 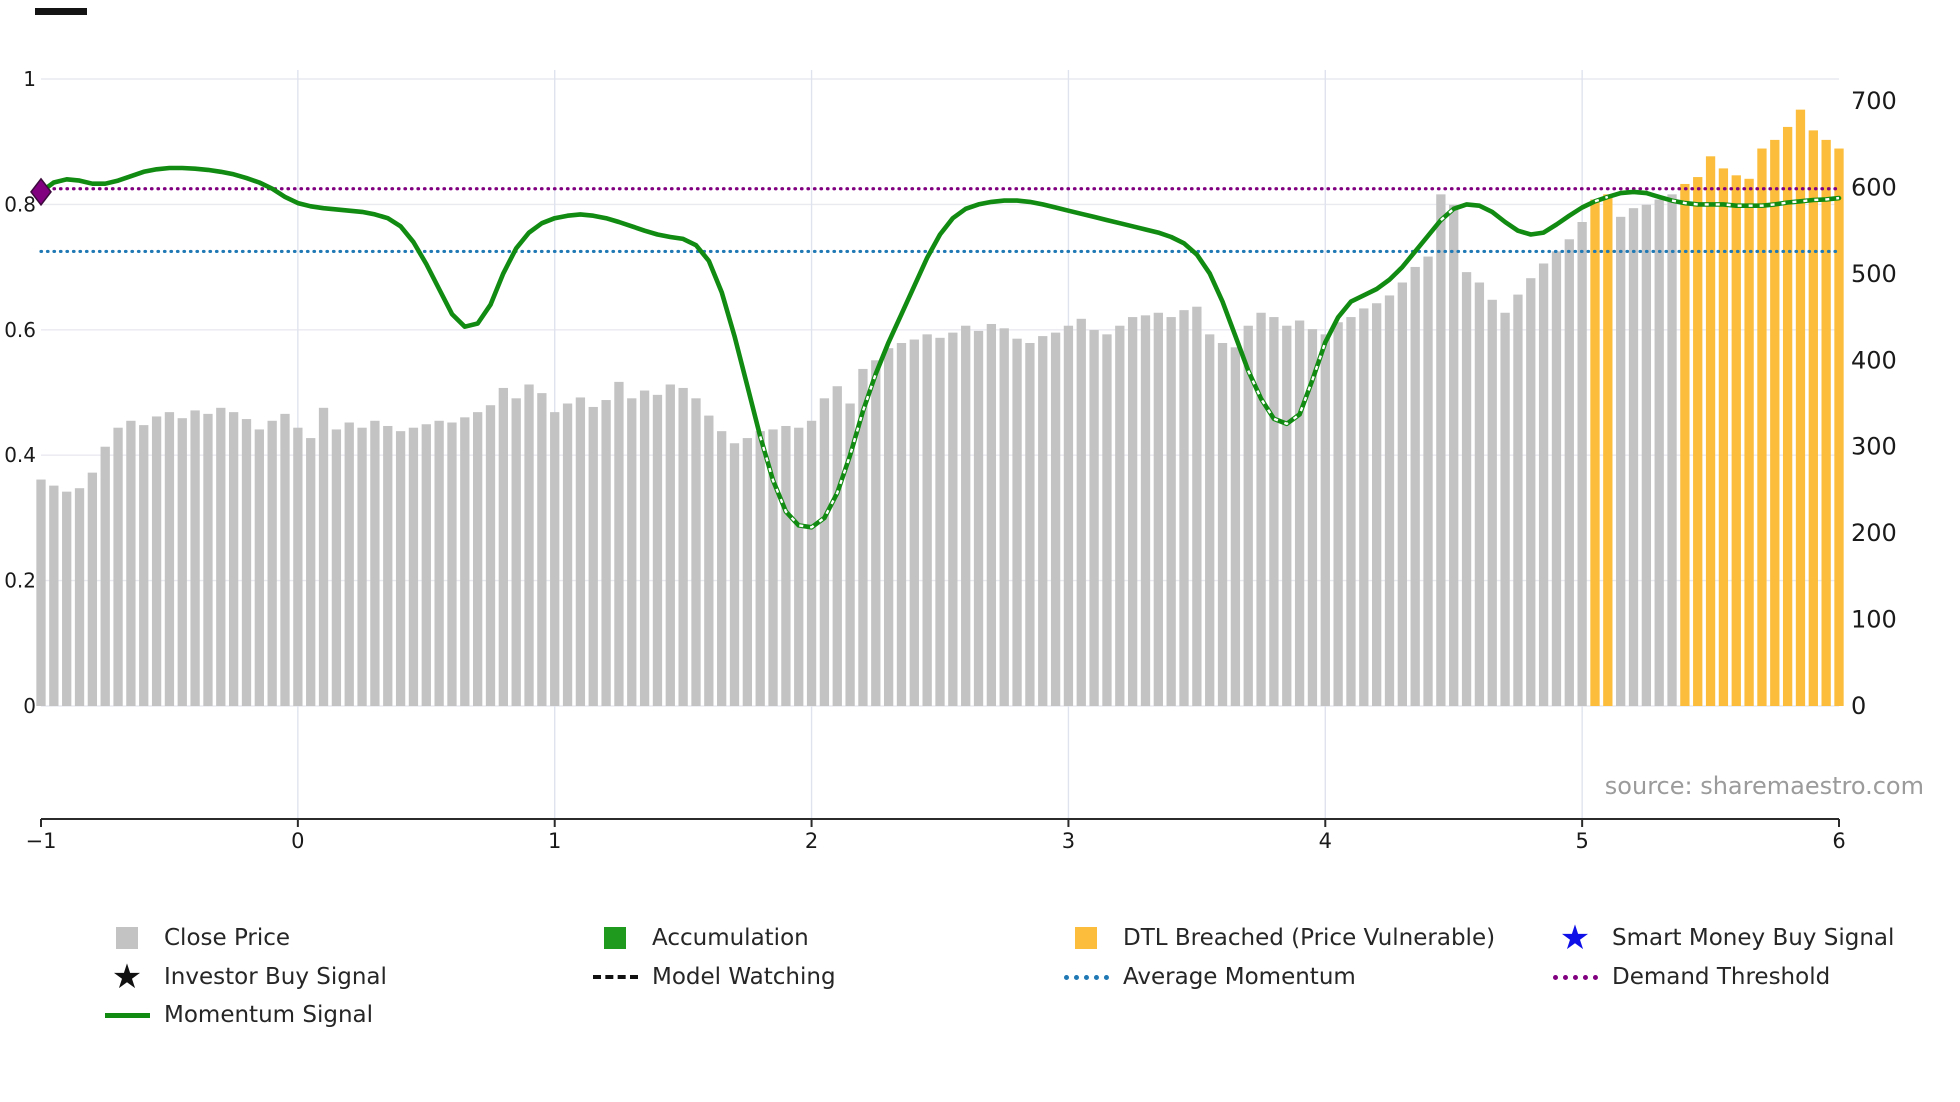 I want to click on x-tick-label: 3, so click(x=1068, y=841).